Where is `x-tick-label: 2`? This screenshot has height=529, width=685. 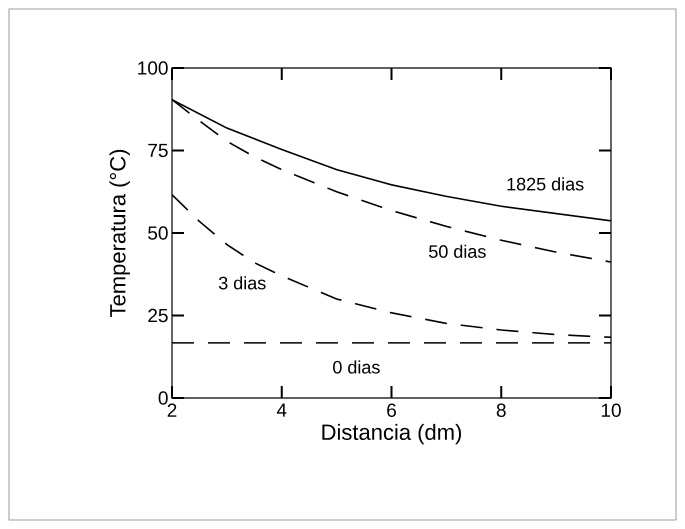
x-tick-label: 2 is located at coordinates (172, 410).